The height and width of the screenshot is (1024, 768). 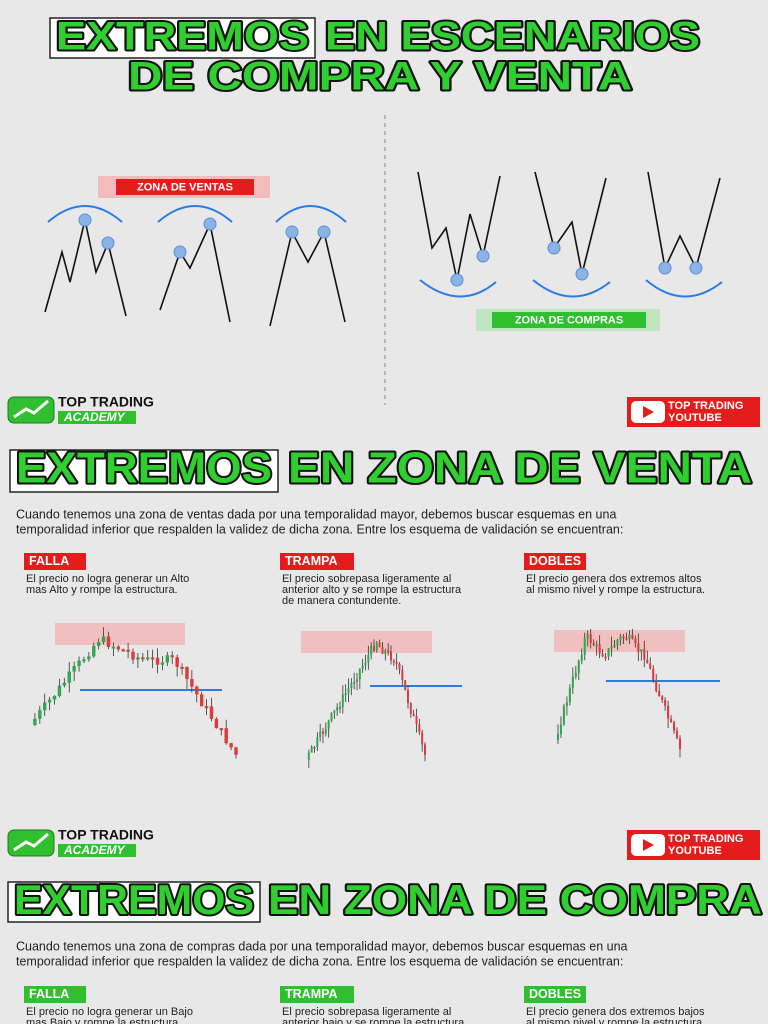 What do you see at coordinates (615, 1020) in the screenshot?
I see `item-text: al mismo nivel y rompe la estructura.` at bounding box center [615, 1020].